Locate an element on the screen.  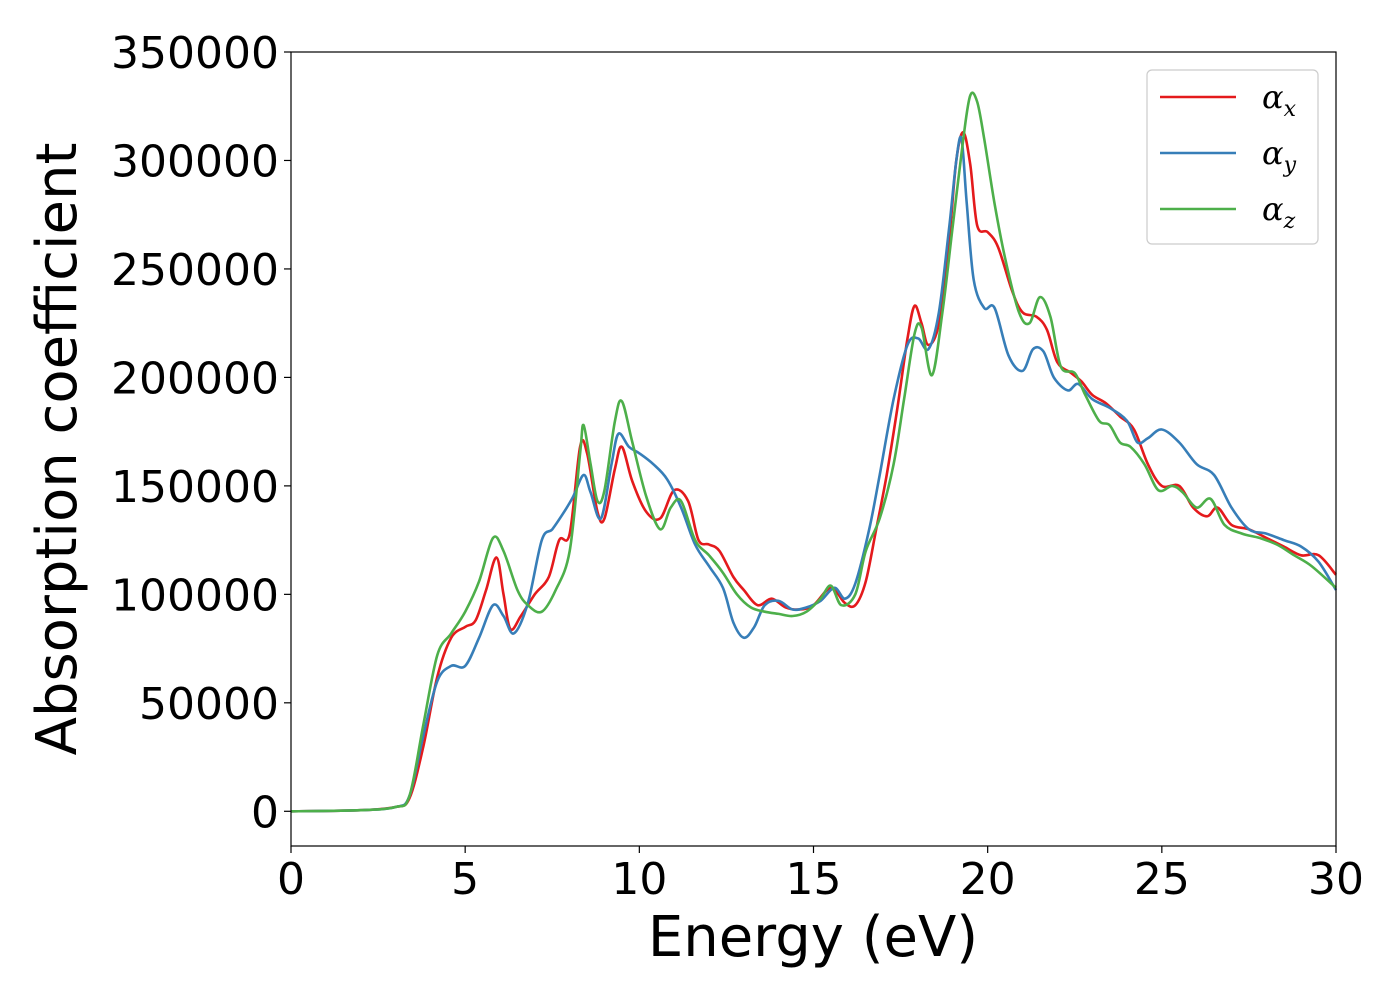
x-tick-label: 5 is located at coordinates (465, 879).